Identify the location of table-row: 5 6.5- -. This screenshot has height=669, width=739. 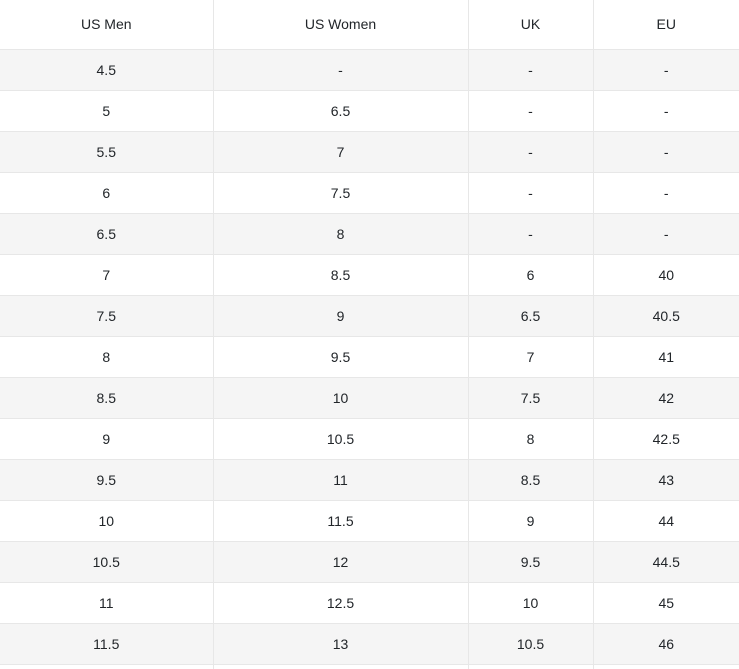
(369, 111).